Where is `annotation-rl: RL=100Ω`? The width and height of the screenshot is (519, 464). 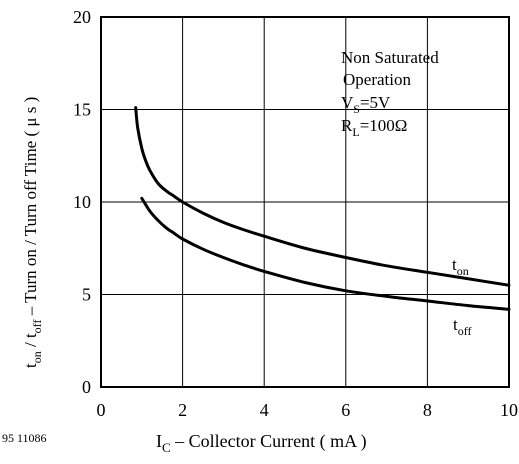
annotation-rl: RL=100Ω is located at coordinates (374, 127).